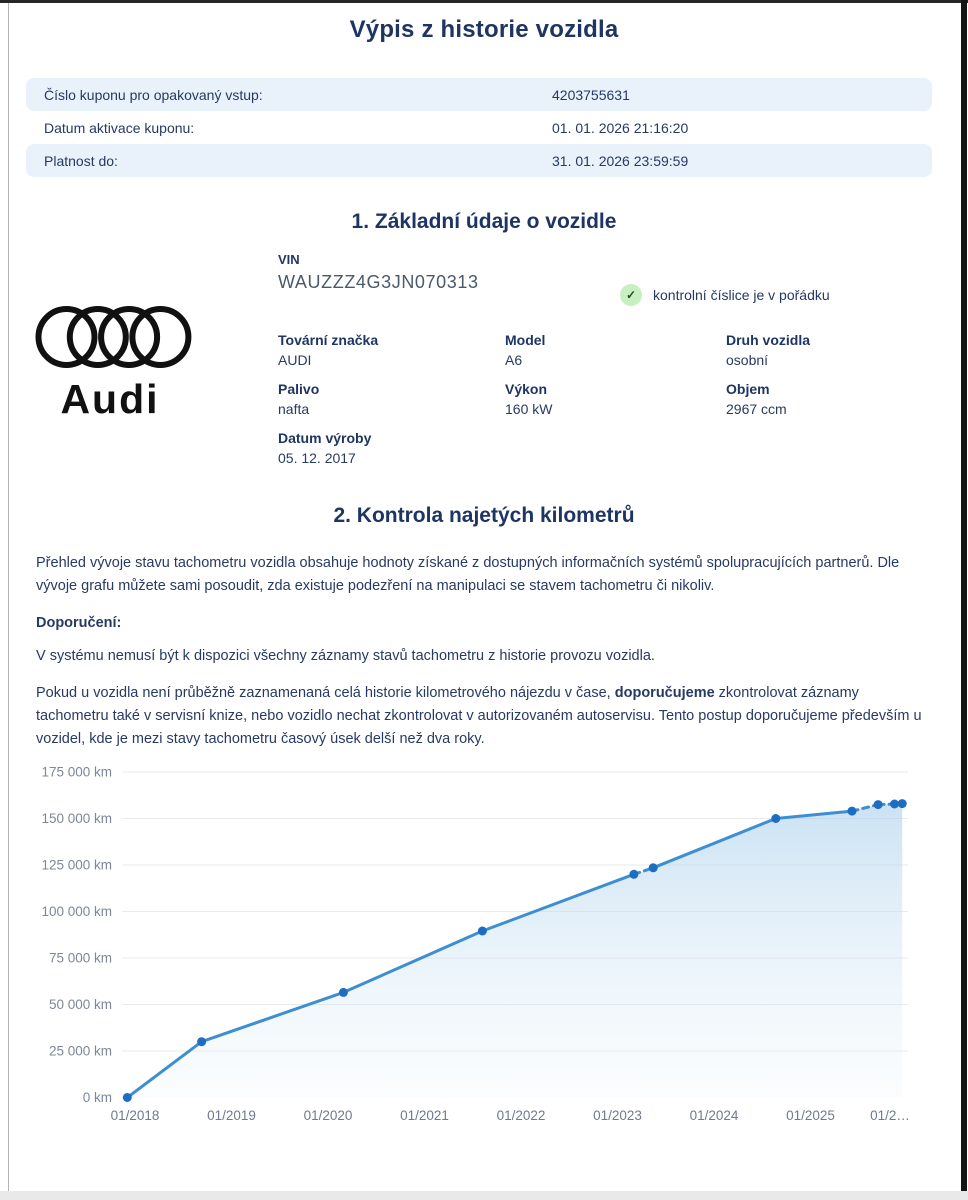 The height and width of the screenshot is (1200, 968). What do you see at coordinates (391, 350) in the screenshot?
I see `field-brand: Tovární značka AUDI` at bounding box center [391, 350].